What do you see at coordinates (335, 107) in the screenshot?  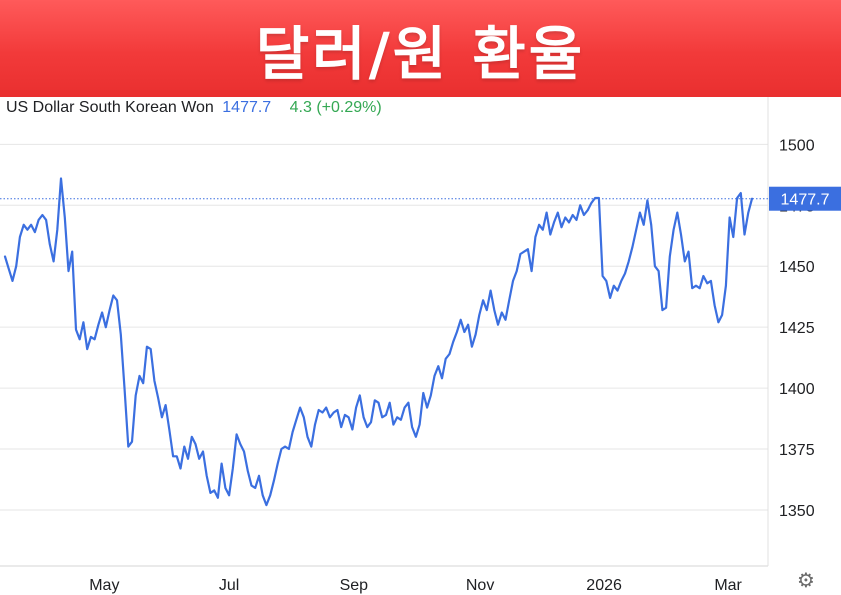 I see `price-change: 4.3 (+0.29%)` at bounding box center [335, 107].